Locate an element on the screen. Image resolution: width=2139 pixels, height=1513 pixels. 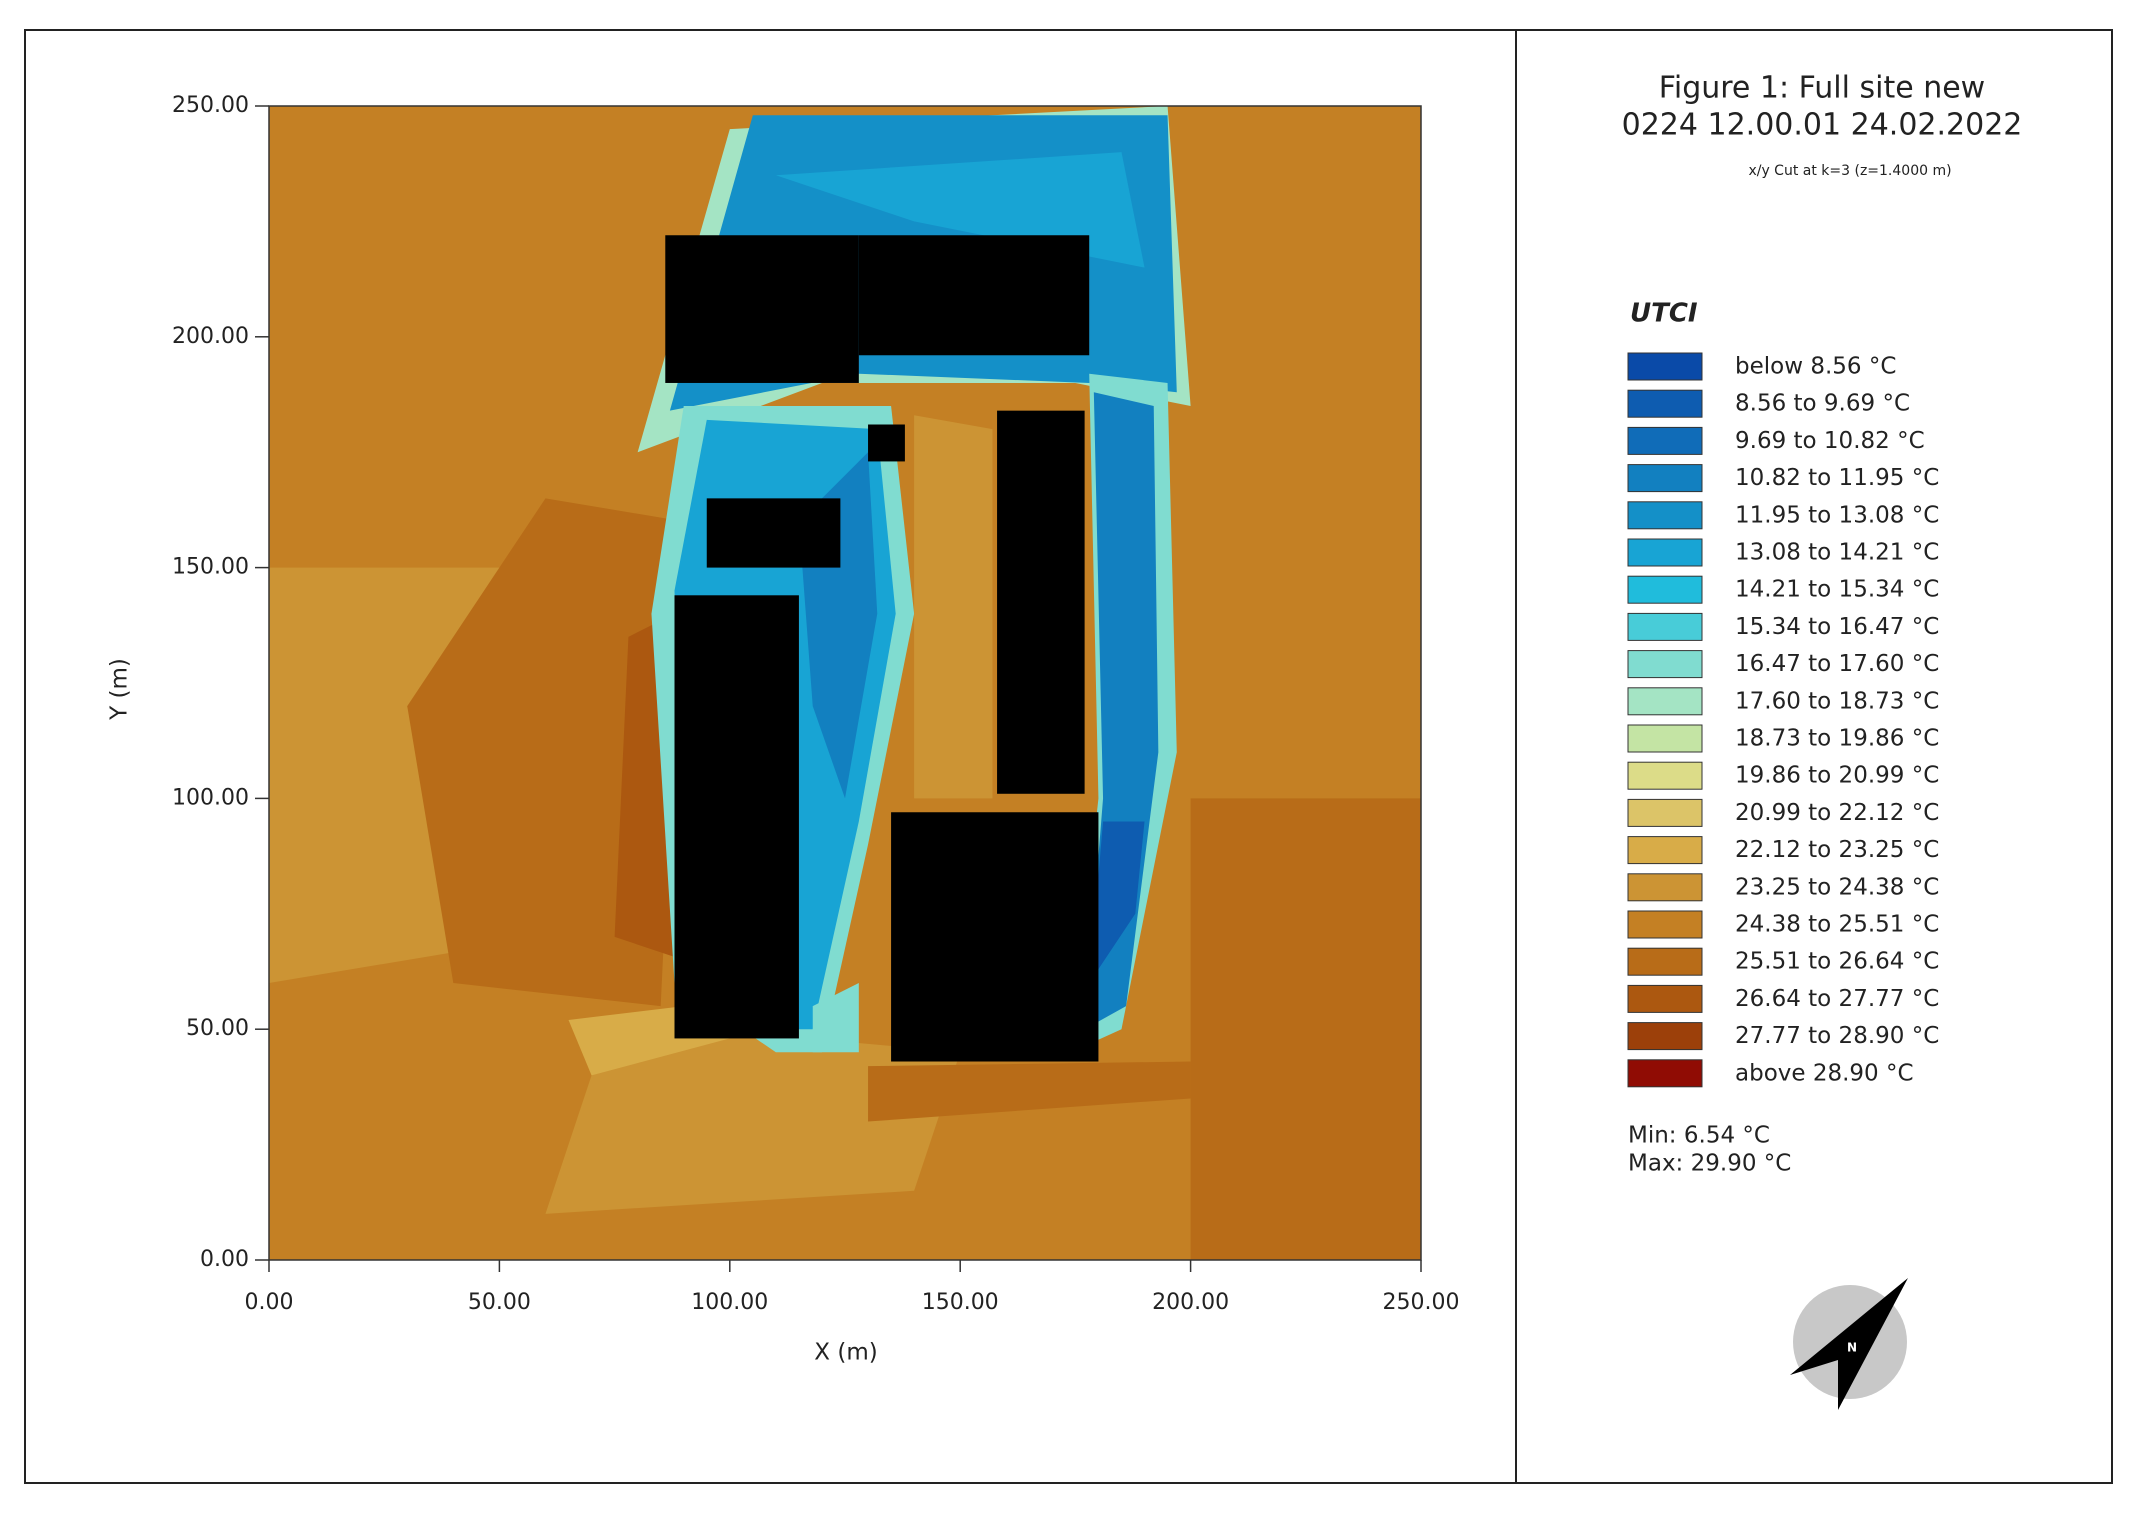
x-tick-label: 250.00 is located at coordinates (1421, 1302).